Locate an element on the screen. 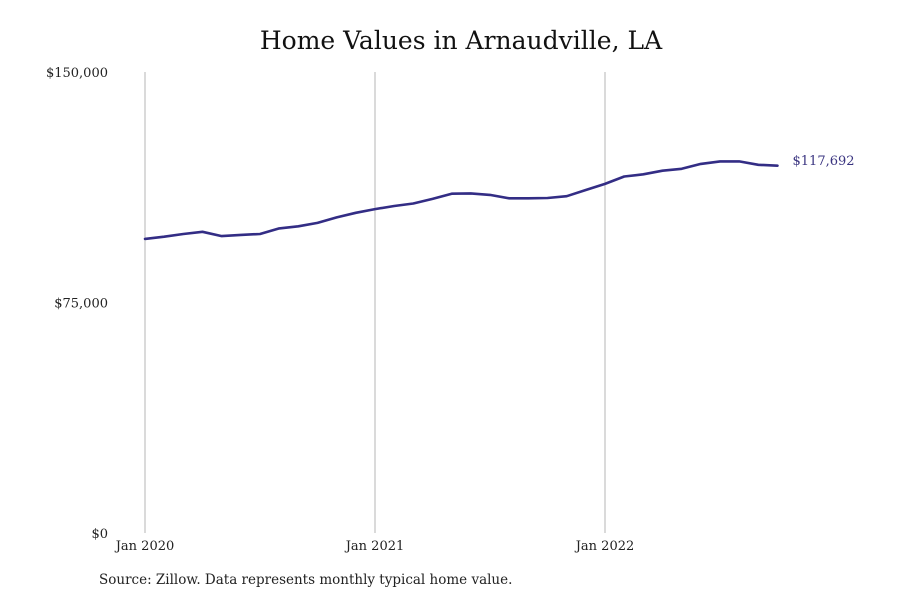  x-tick-label: Jan 2021 is located at coordinates (374, 546).